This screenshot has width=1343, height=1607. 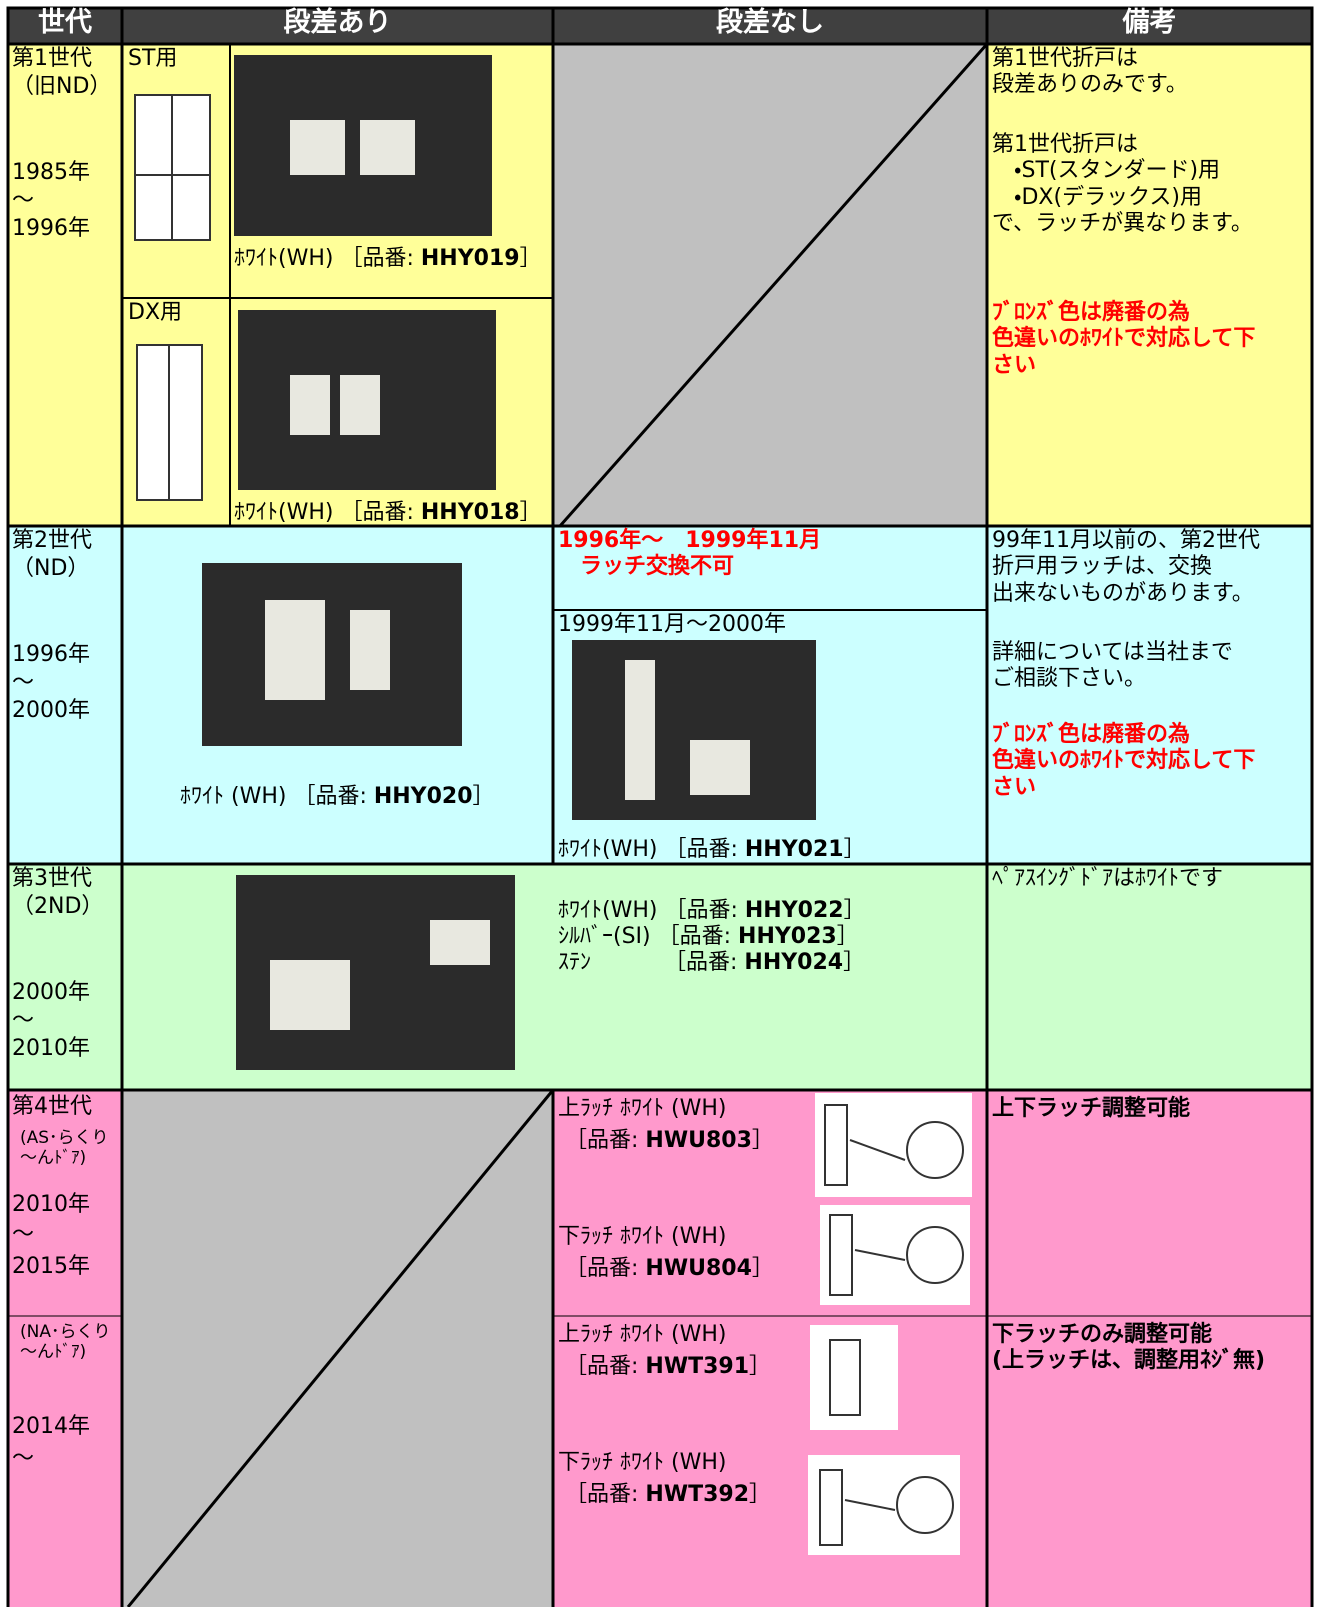 I want to click on part-number: ﾎﾜｲﾄ(WH) ［品番: HHY021］, so click(x=712, y=850).